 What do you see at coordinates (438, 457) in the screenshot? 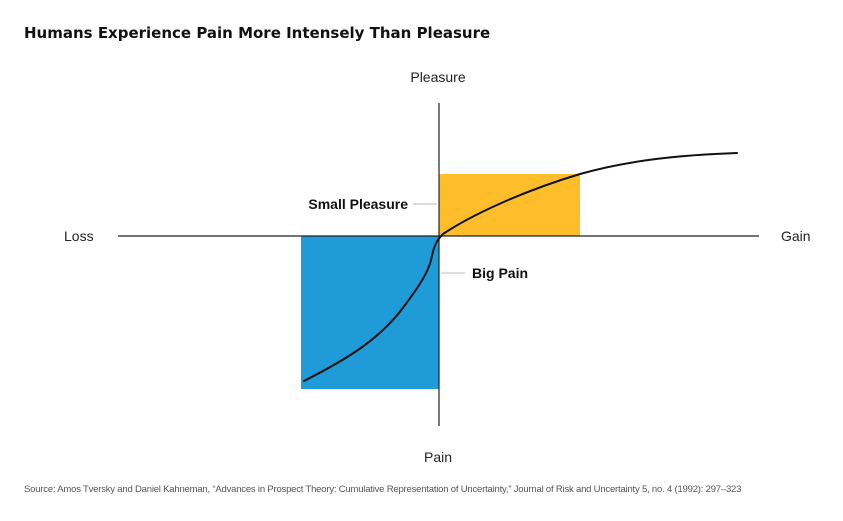
I see `axis-label-pain: Pain` at bounding box center [438, 457].